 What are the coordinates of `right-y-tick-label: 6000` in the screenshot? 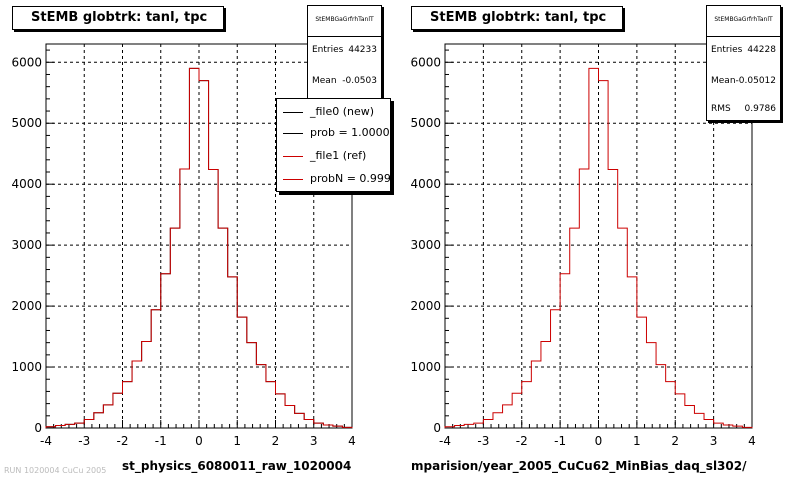 It's located at (425, 62).